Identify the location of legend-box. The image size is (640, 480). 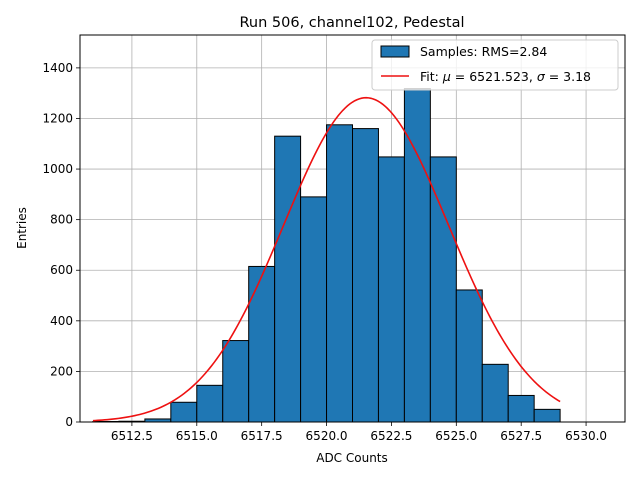
(495, 65).